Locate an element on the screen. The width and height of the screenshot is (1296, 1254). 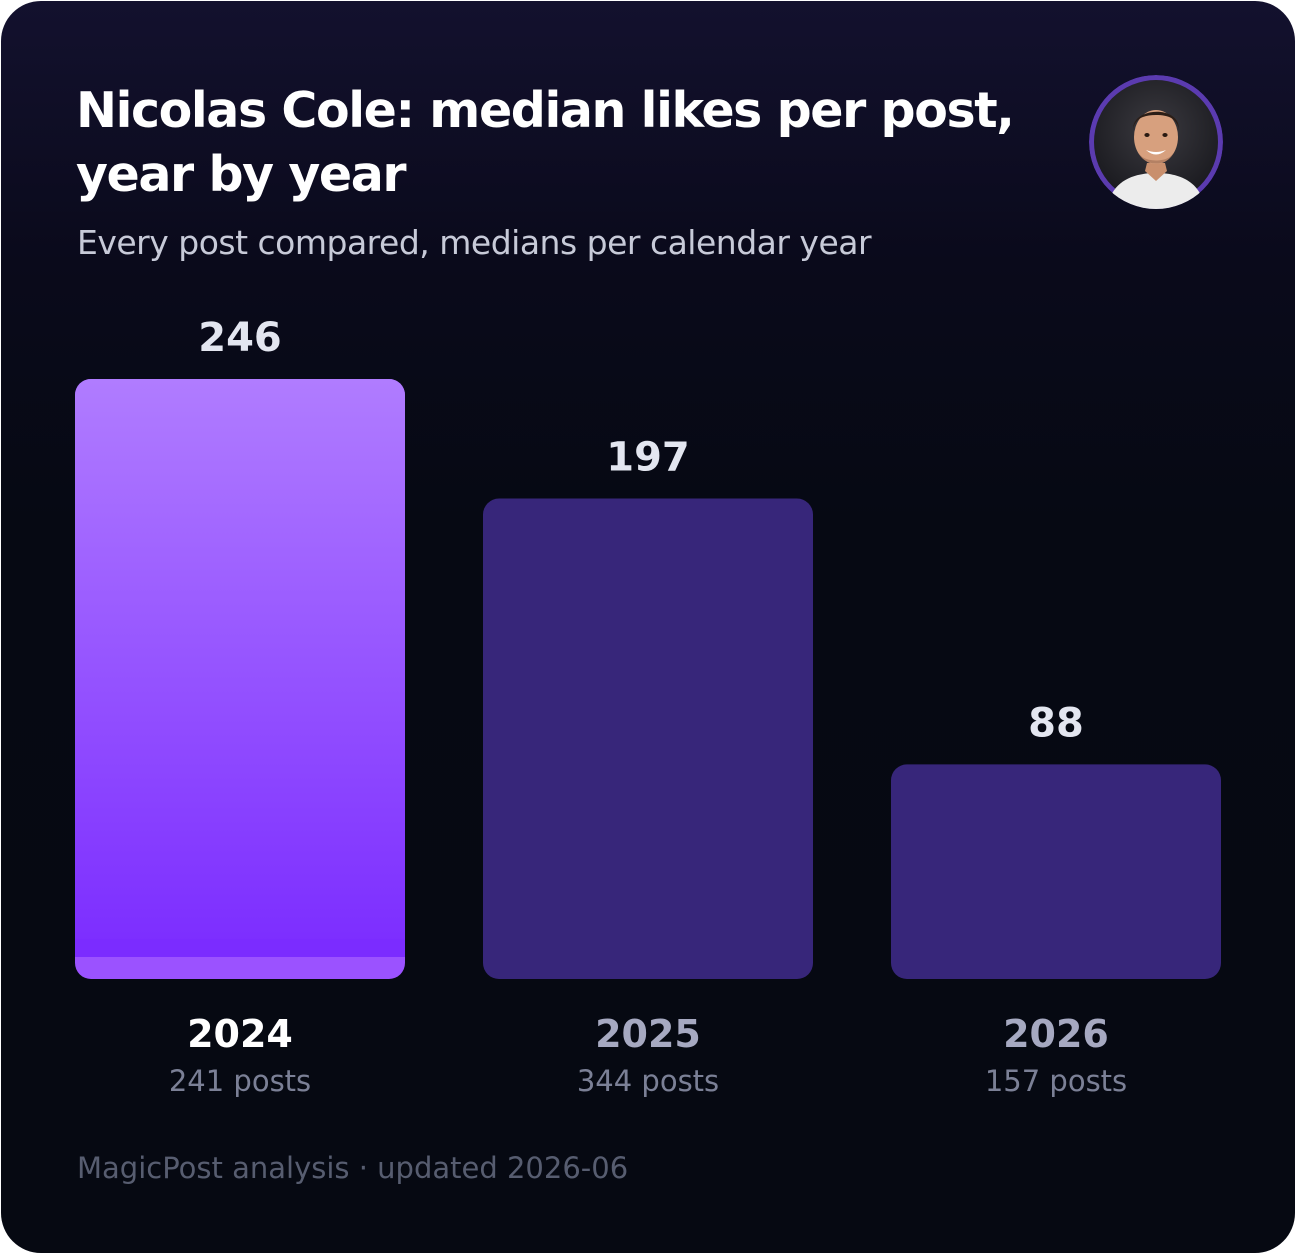
post-count-label: 157 posts is located at coordinates (1056, 1081).